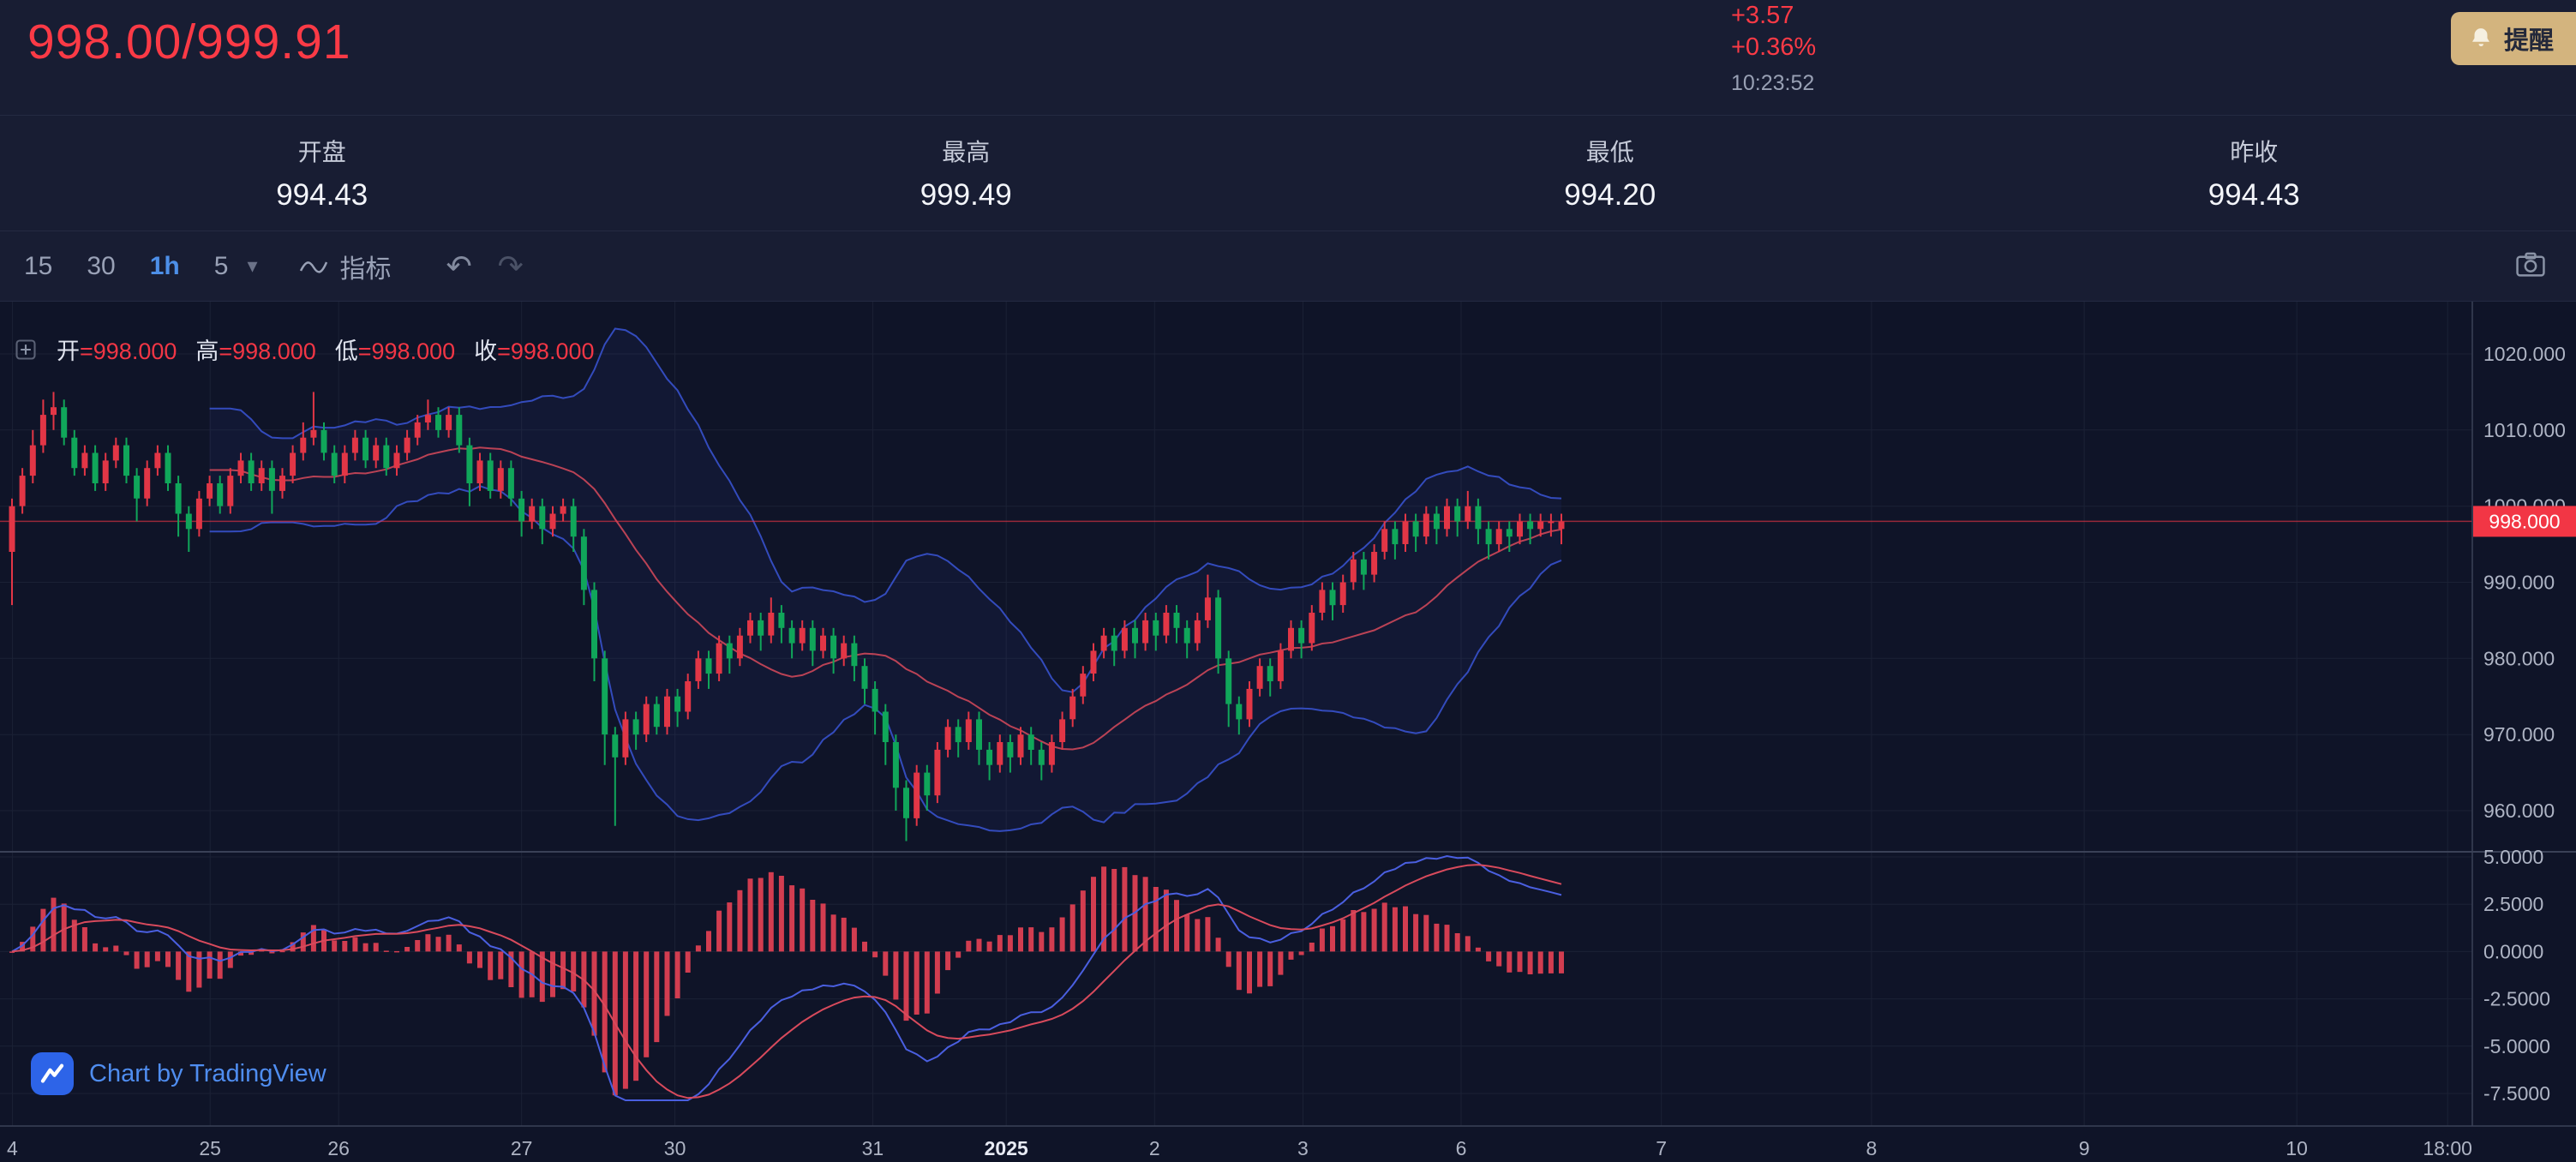 This screenshot has height=1162, width=2576. Describe the element at coordinates (2296, 1148) in the screenshot. I see `svg-text: 10` at that location.